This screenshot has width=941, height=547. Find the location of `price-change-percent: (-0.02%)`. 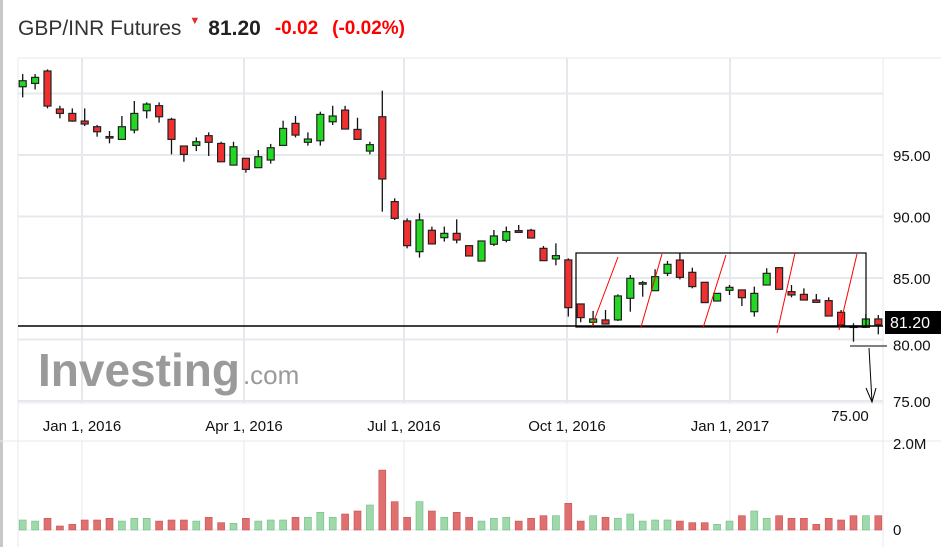

price-change-percent: (-0.02%) is located at coordinates (369, 28).